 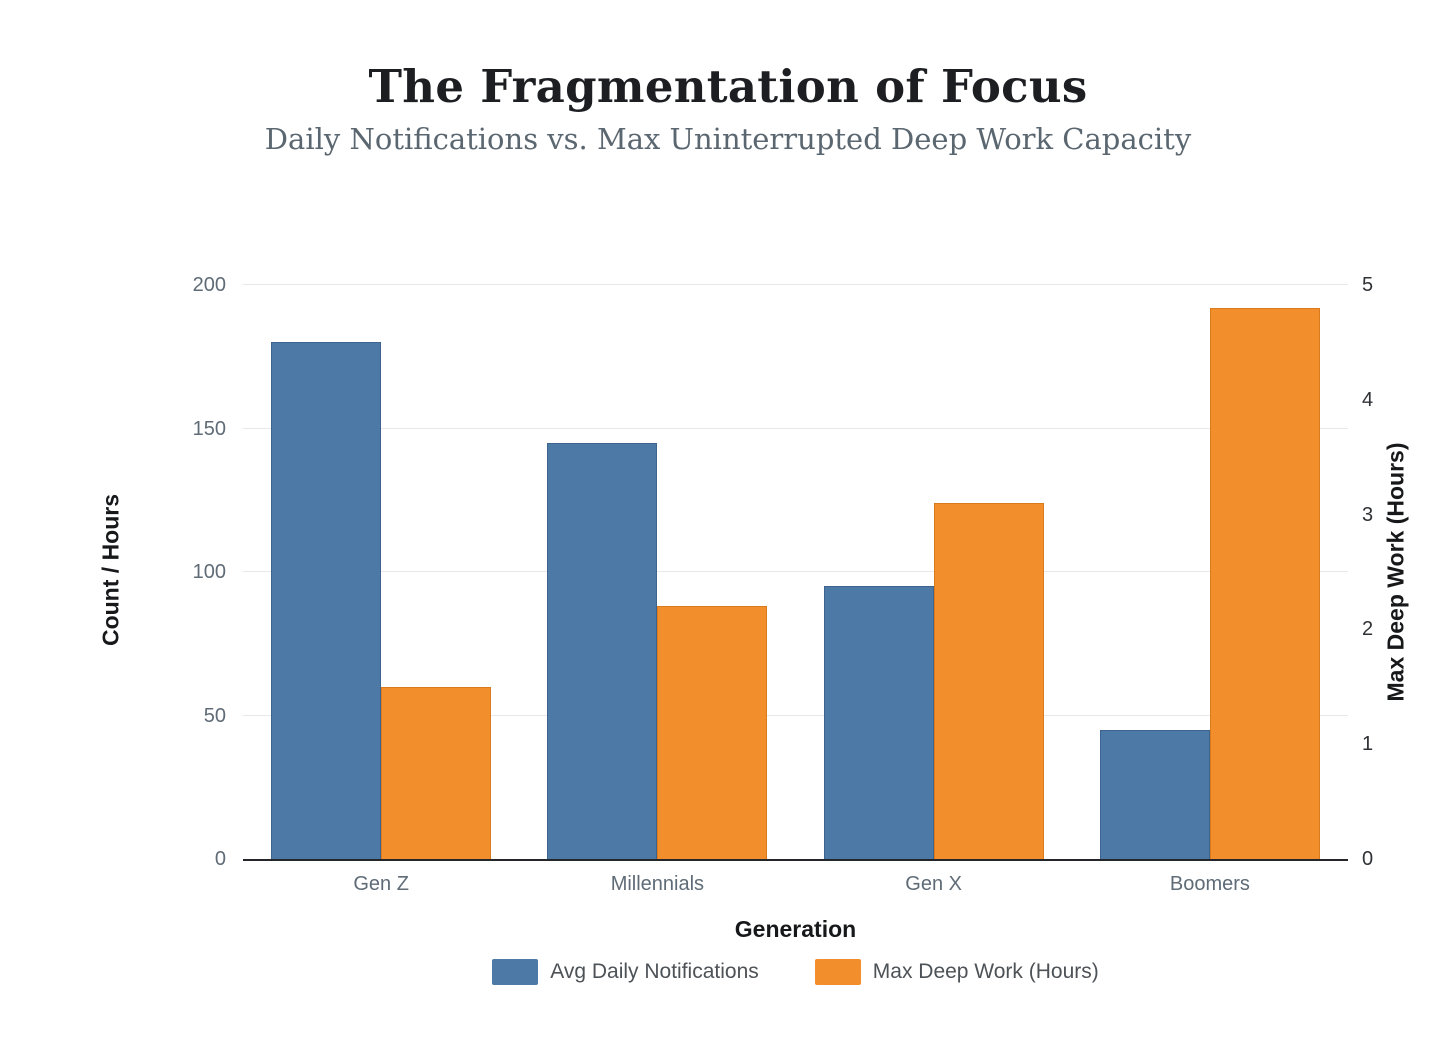 I want to click on left-tick-label-50: 50, so click(x=214, y=715).